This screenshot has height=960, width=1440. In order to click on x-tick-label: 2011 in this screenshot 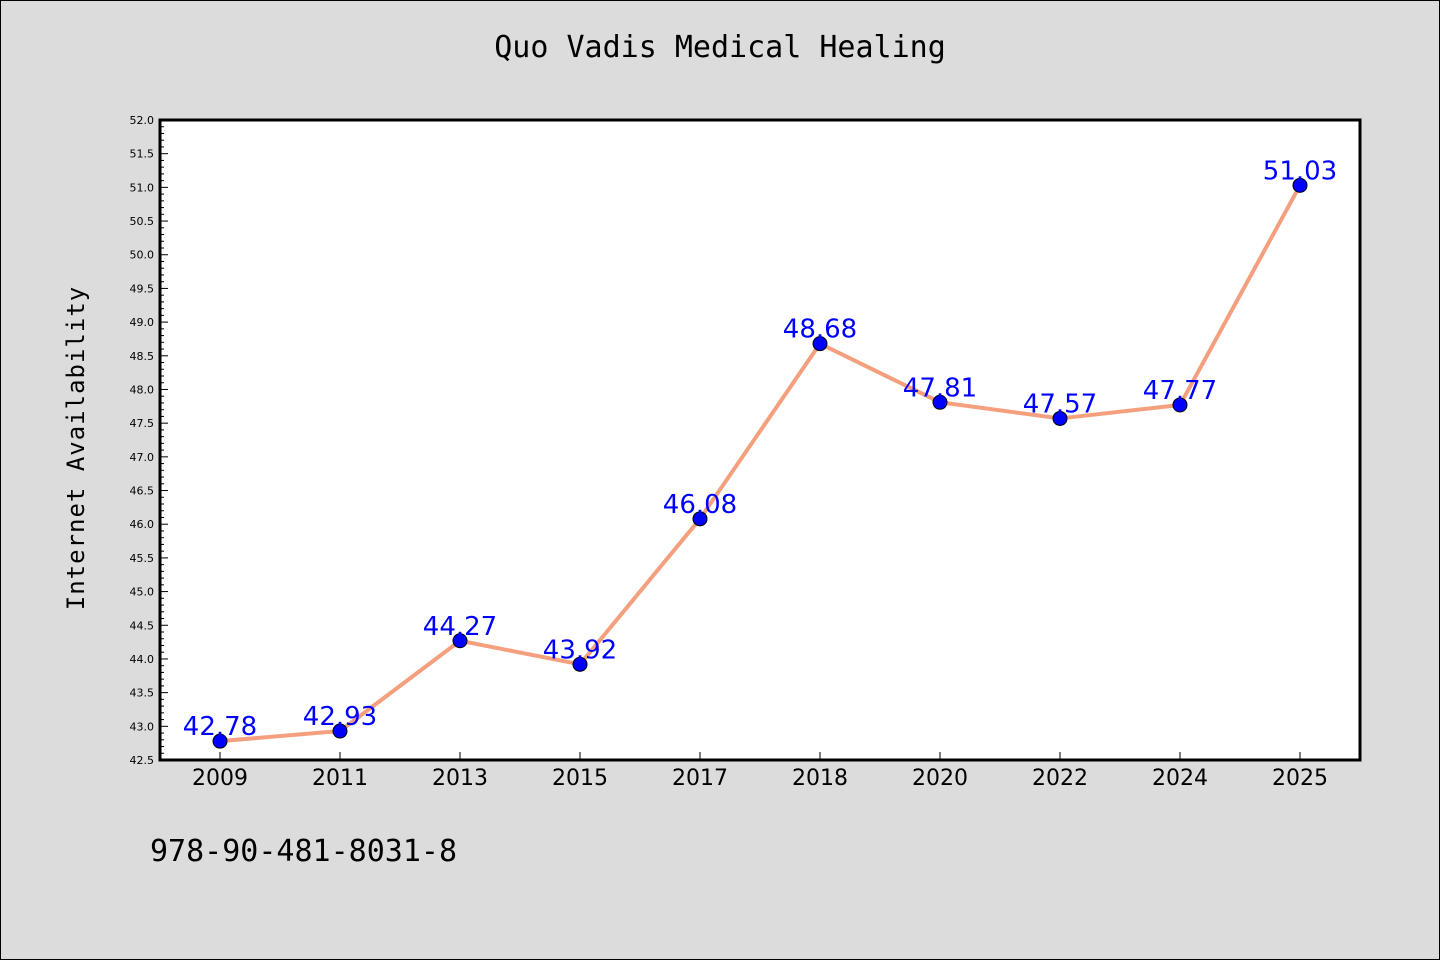, I will do `click(340, 778)`.